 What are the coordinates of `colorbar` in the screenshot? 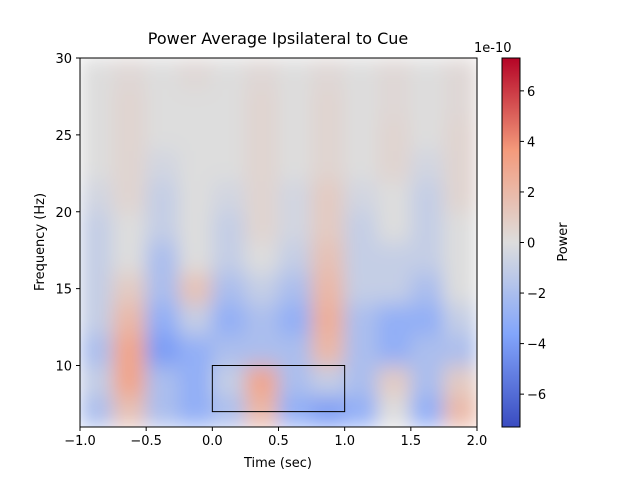 It's located at (511, 242).